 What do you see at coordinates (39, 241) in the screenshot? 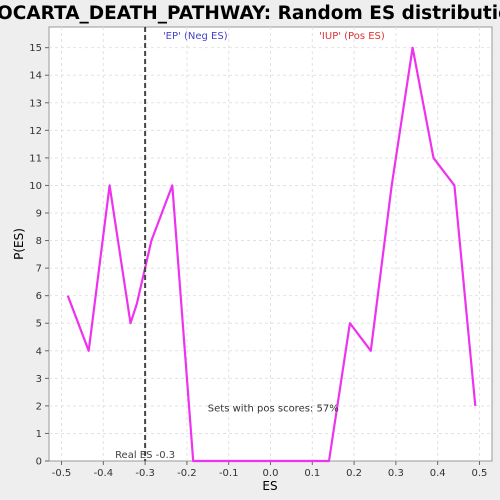
I see `y-tick-label: 8` at bounding box center [39, 241].